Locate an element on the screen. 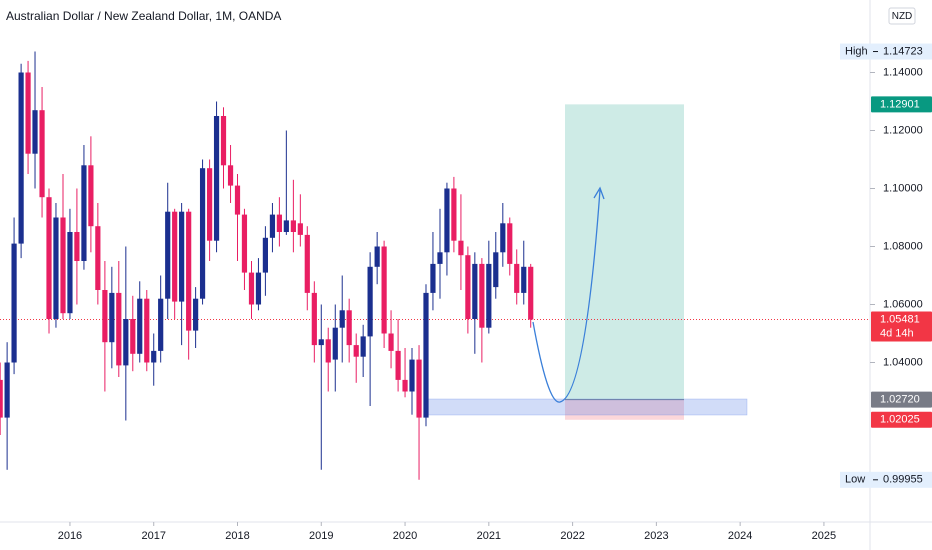 The image size is (932, 550). y-tick-label: 1.10000 is located at coordinates (903, 188).